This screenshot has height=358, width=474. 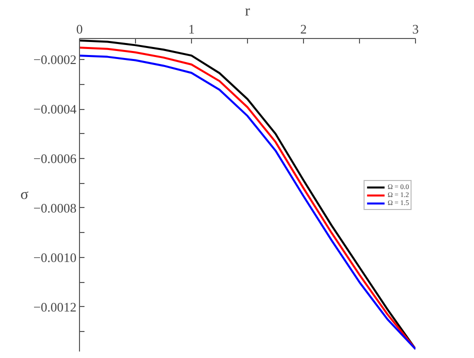 What do you see at coordinates (55, 109) in the screenshot?
I see `y-tick-label: −0.0004` at bounding box center [55, 109].